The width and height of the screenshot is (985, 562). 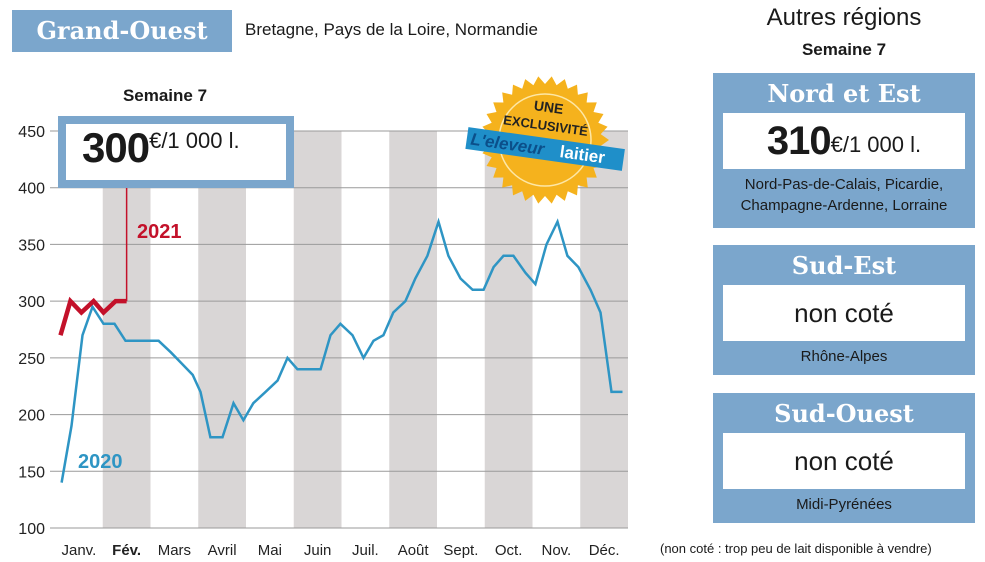 What do you see at coordinates (557, 550) in the screenshot?
I see `x-tick-label: Nov.` at bounding box center [557, 550].